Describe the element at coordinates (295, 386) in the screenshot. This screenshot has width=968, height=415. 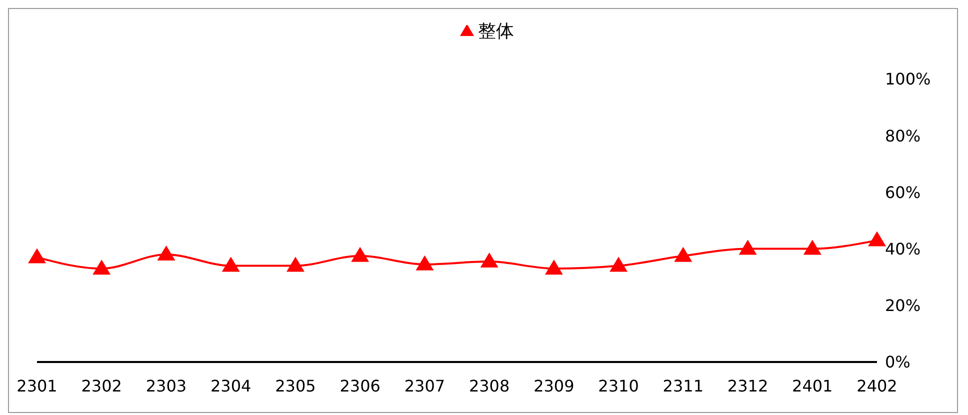
I see `x-tick-label: 2305` at that location.